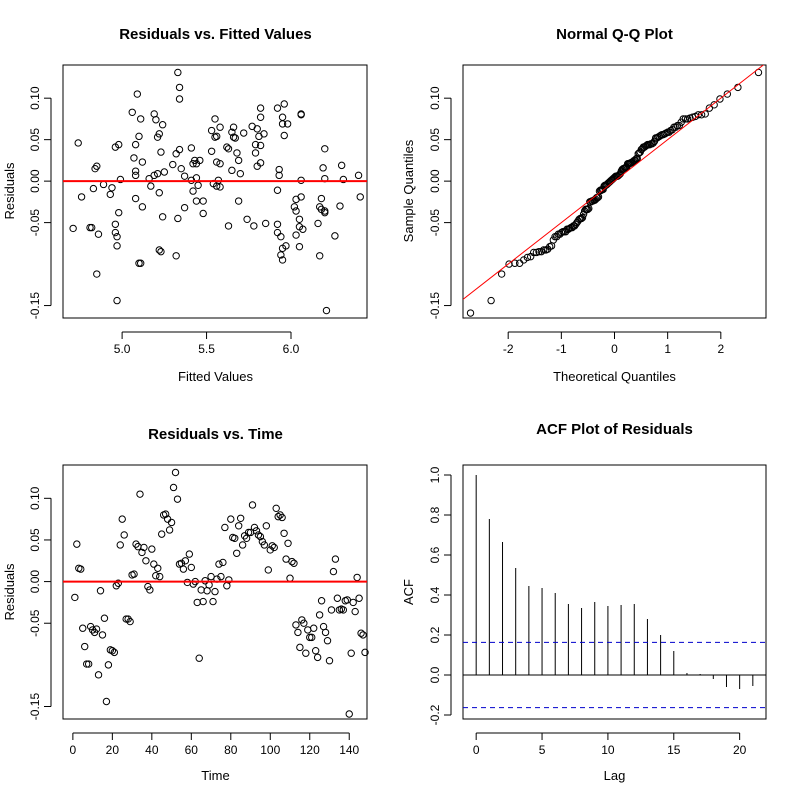 Image resolution: width=800 pixels, height=800 pixels. What do you see at coordinates (35, 582) in the screenshot?
I see `residuals-vs-time-y-tick-label: 0.00` at bounding box center [35, 582].